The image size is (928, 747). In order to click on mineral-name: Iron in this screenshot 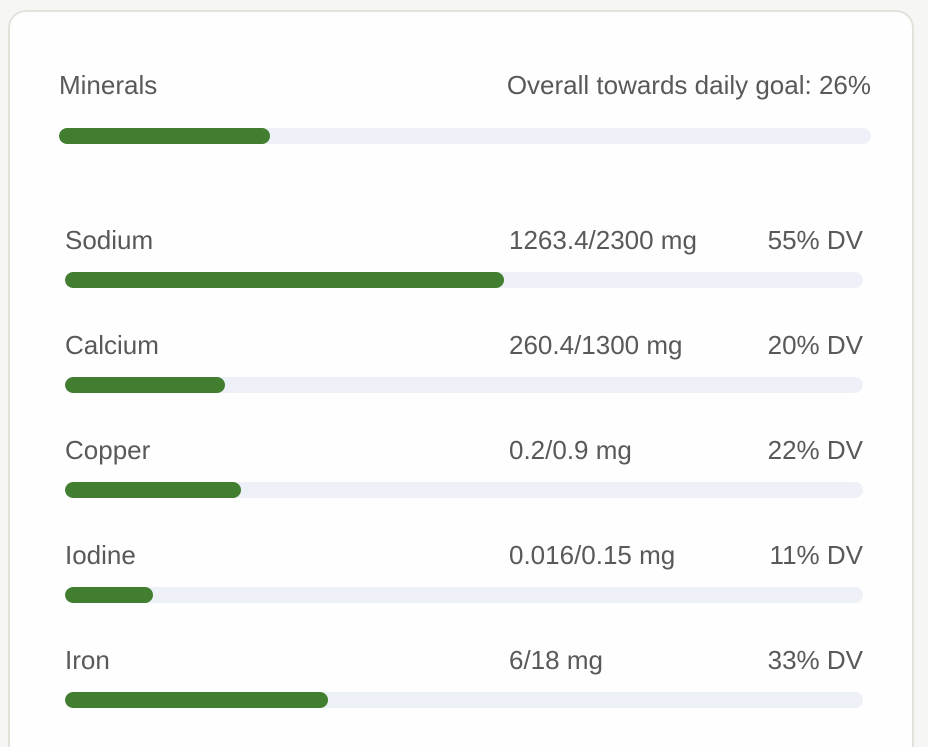, I will do `click(87, 660)`.